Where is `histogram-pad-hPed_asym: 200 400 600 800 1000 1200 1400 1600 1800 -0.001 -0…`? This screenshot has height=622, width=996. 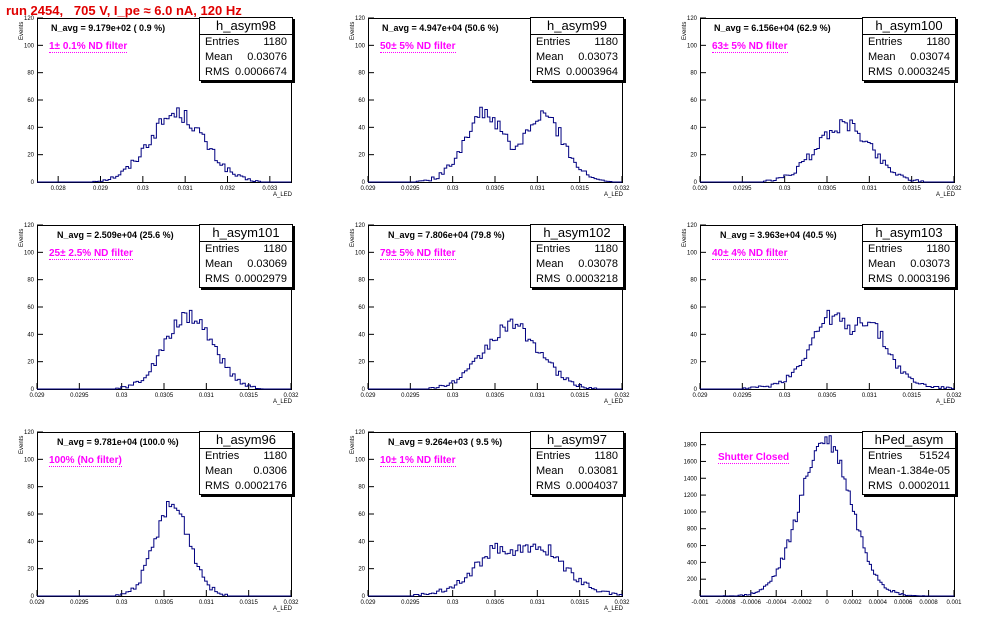
histogram-pad-hPed_asym: 200 400 600 800 1000 1200 1400 1600 1800 -0.001 -0… is located at coordinates (824, 523).